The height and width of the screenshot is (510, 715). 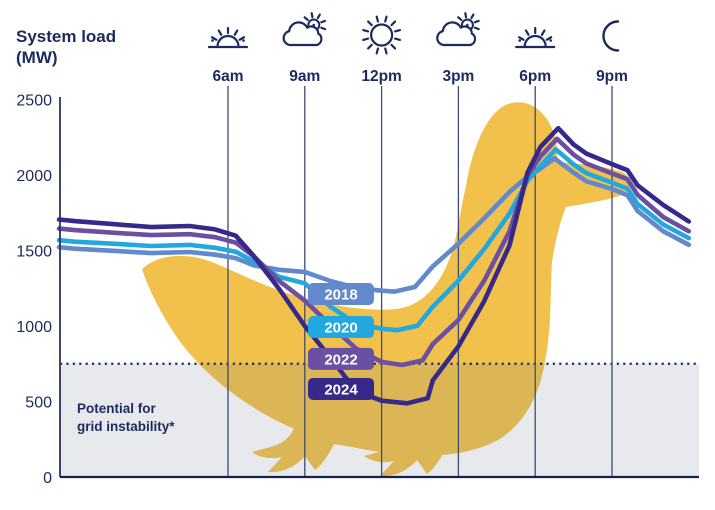 I want to click on y-tick-2500: 2500, so click(x=34, y=101).